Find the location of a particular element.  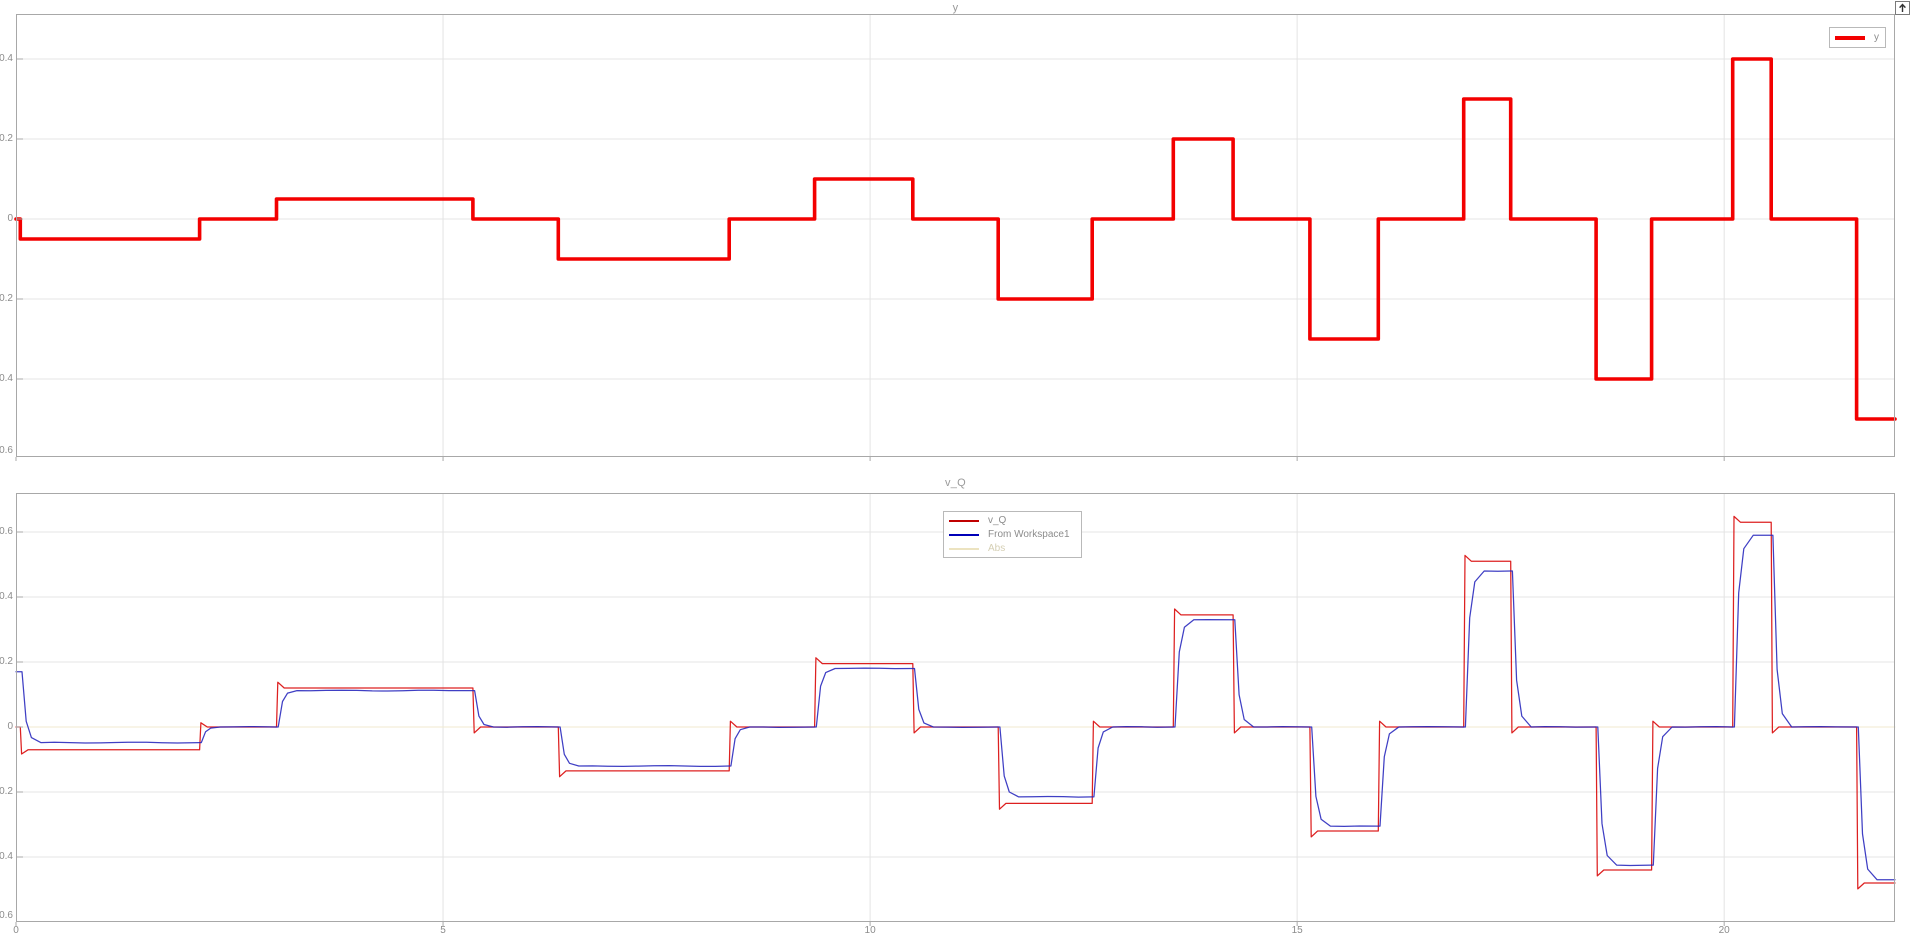

x-tick-label: 10 is located at coordinates (870, 929).